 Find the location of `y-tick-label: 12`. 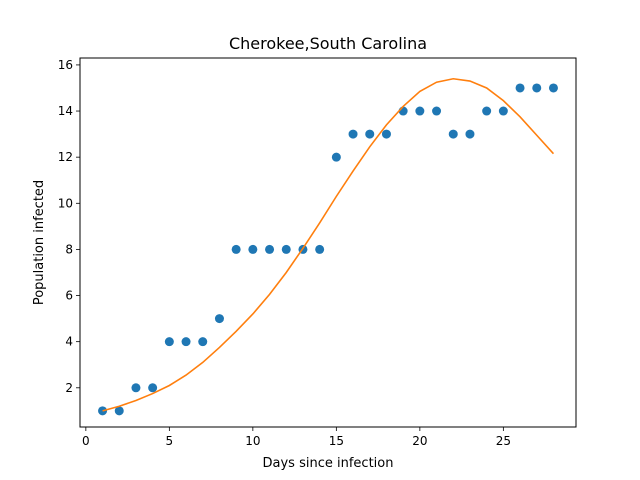

y-tick-label: 12 is located at coordinates (65, 157).